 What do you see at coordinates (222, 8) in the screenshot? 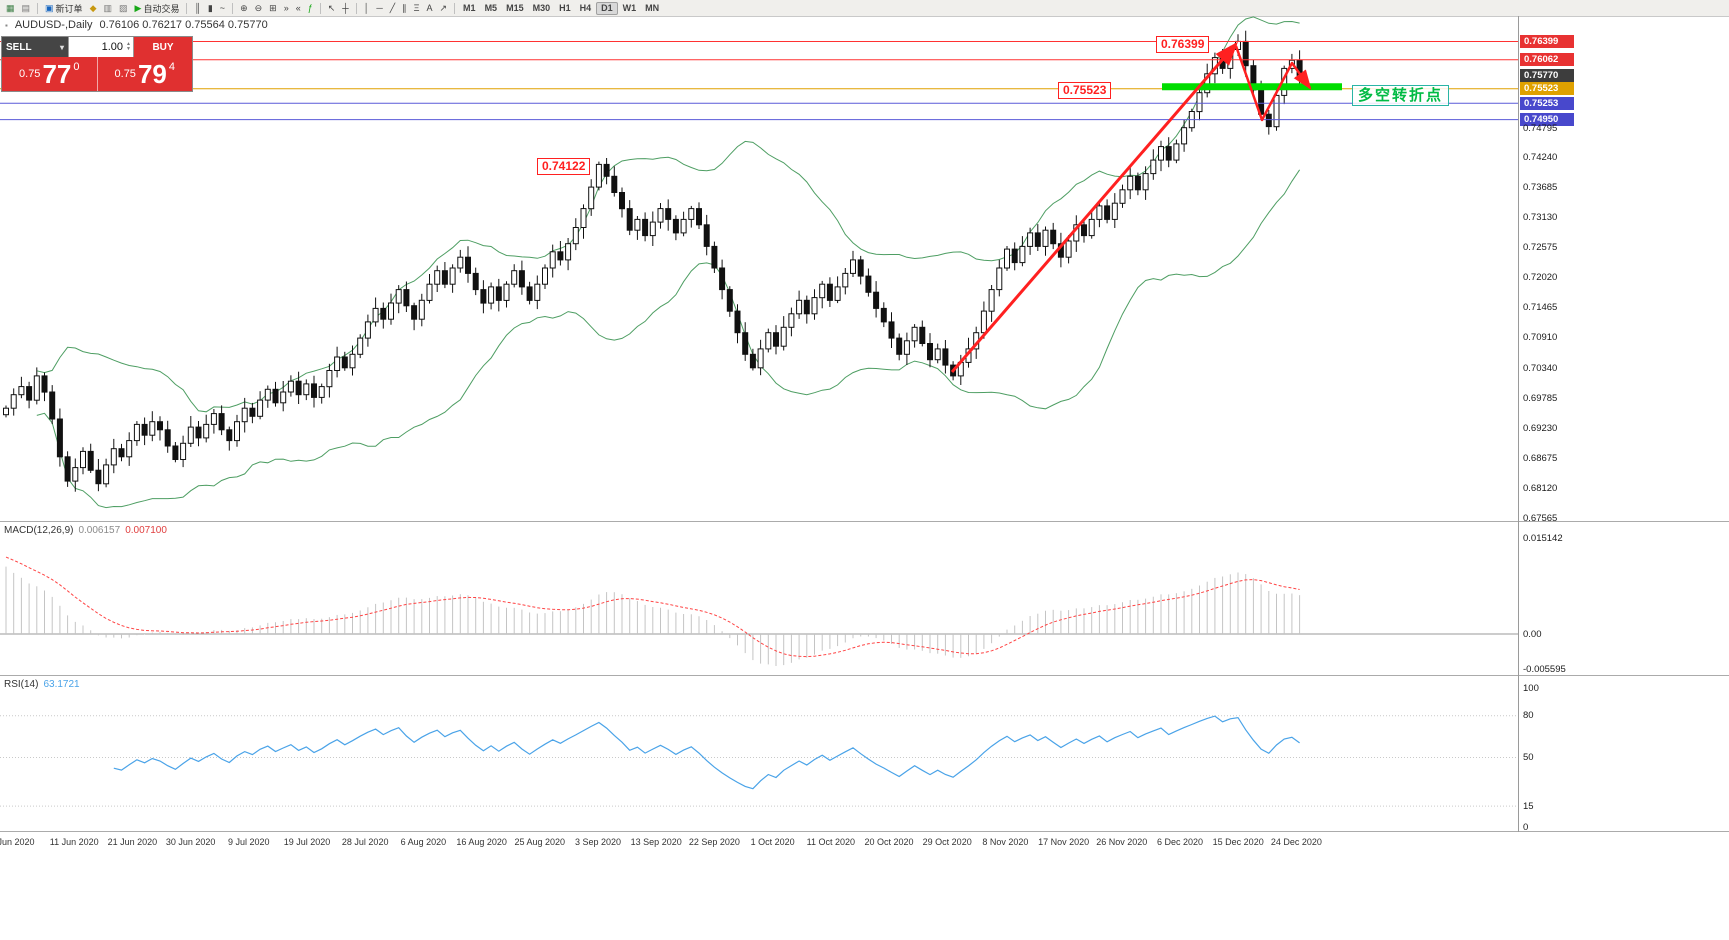
I see `line-chart-icon: ~` at bounding box center [222, 8].